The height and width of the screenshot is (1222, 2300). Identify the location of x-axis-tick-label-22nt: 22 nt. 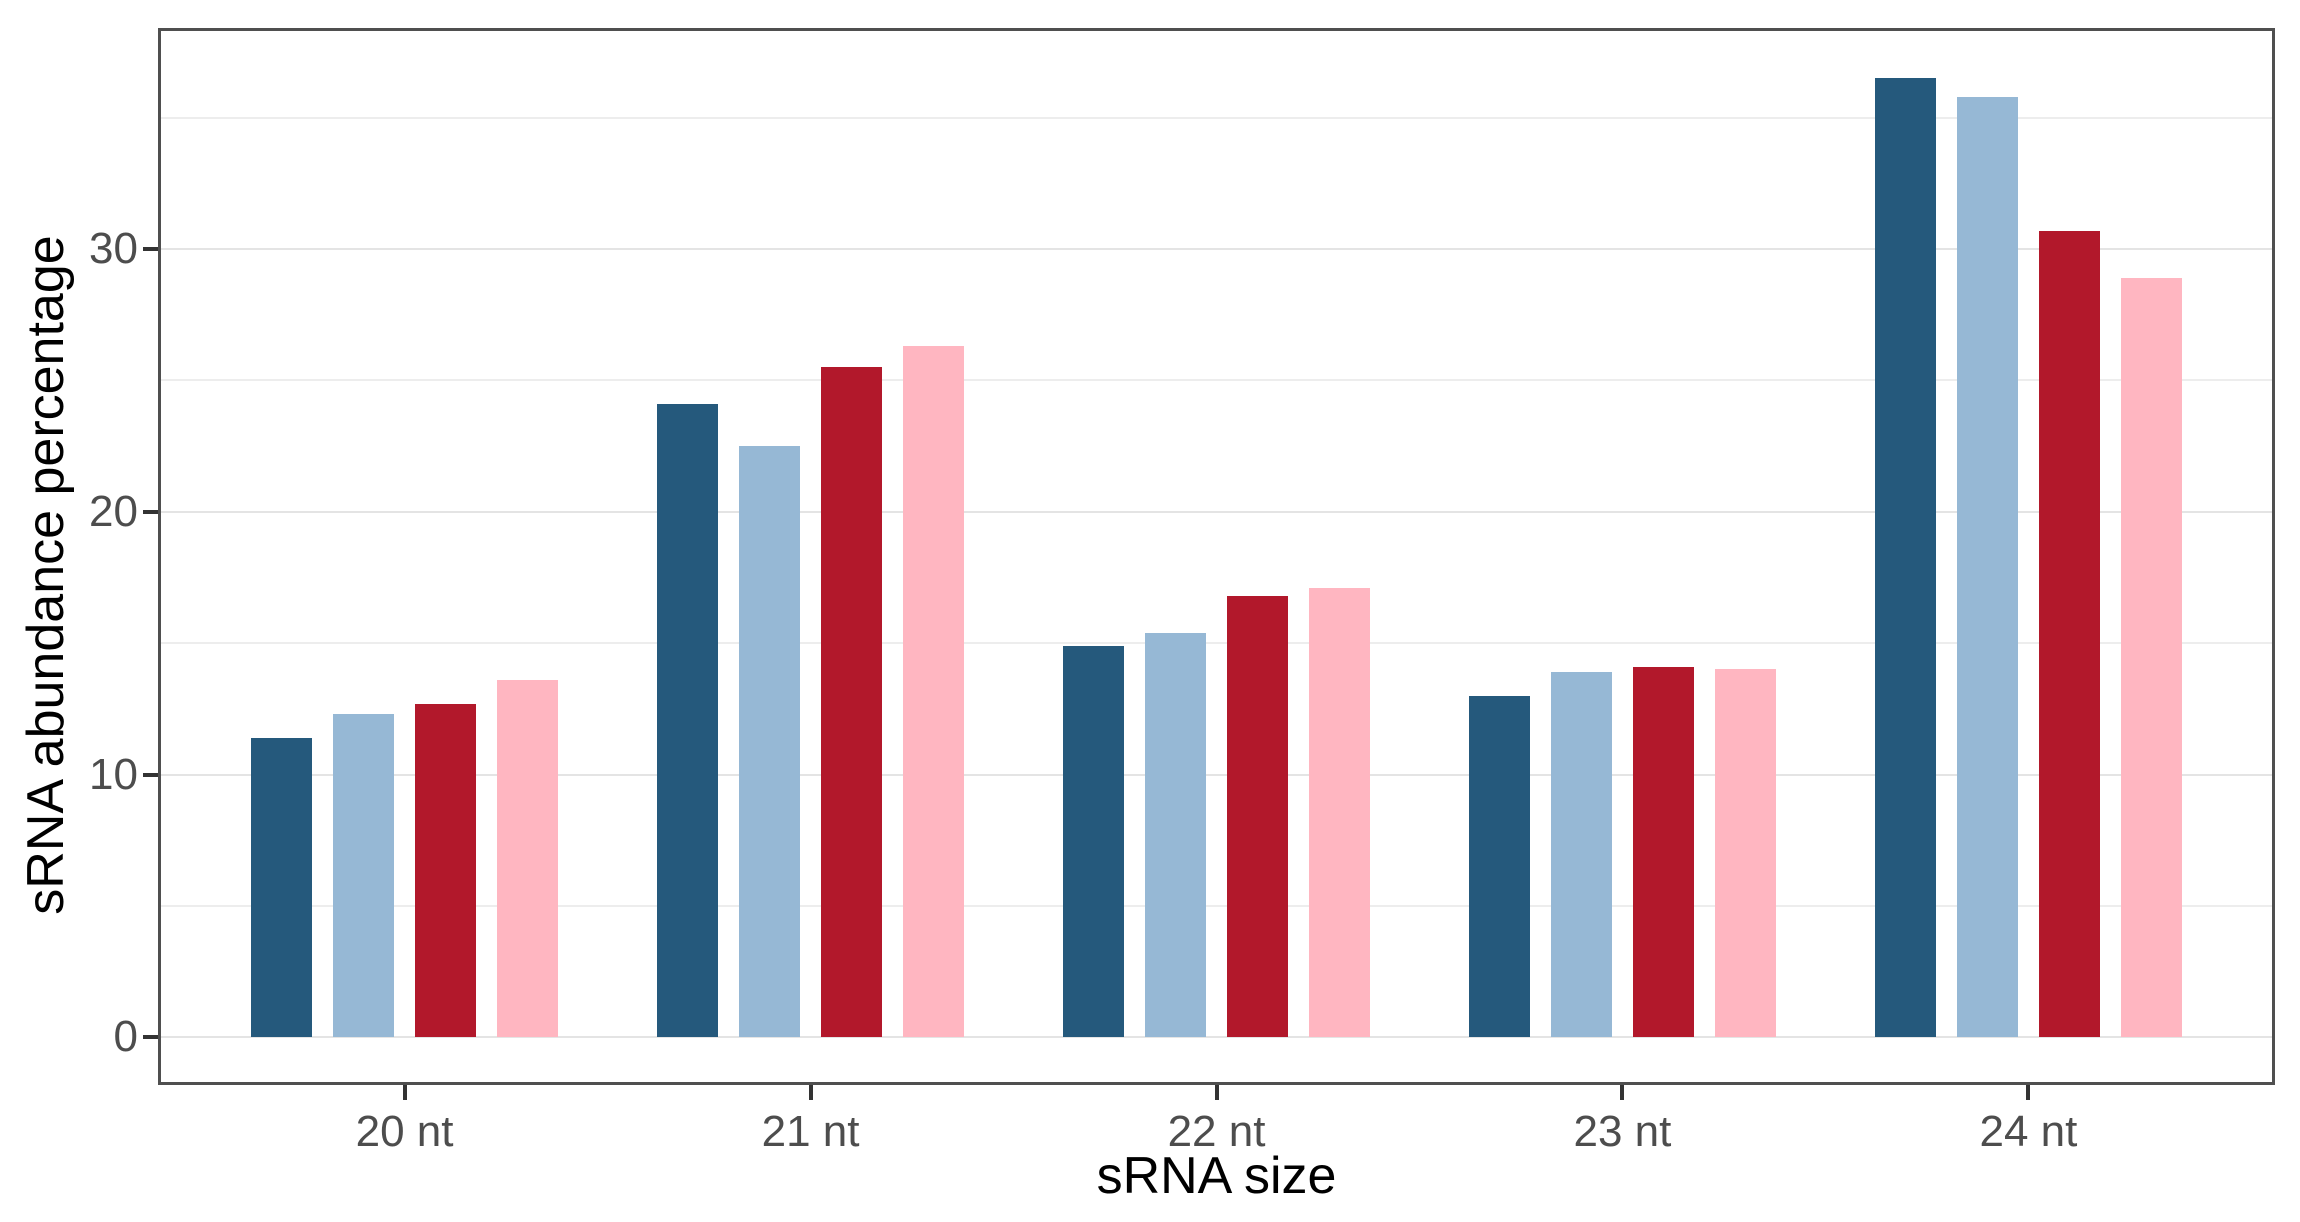
(1216, 1131).